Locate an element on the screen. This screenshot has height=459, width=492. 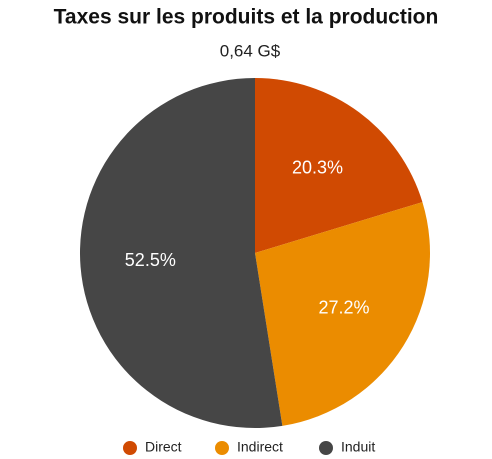
data-label: 27.2% is located at coordinates (343, 307).